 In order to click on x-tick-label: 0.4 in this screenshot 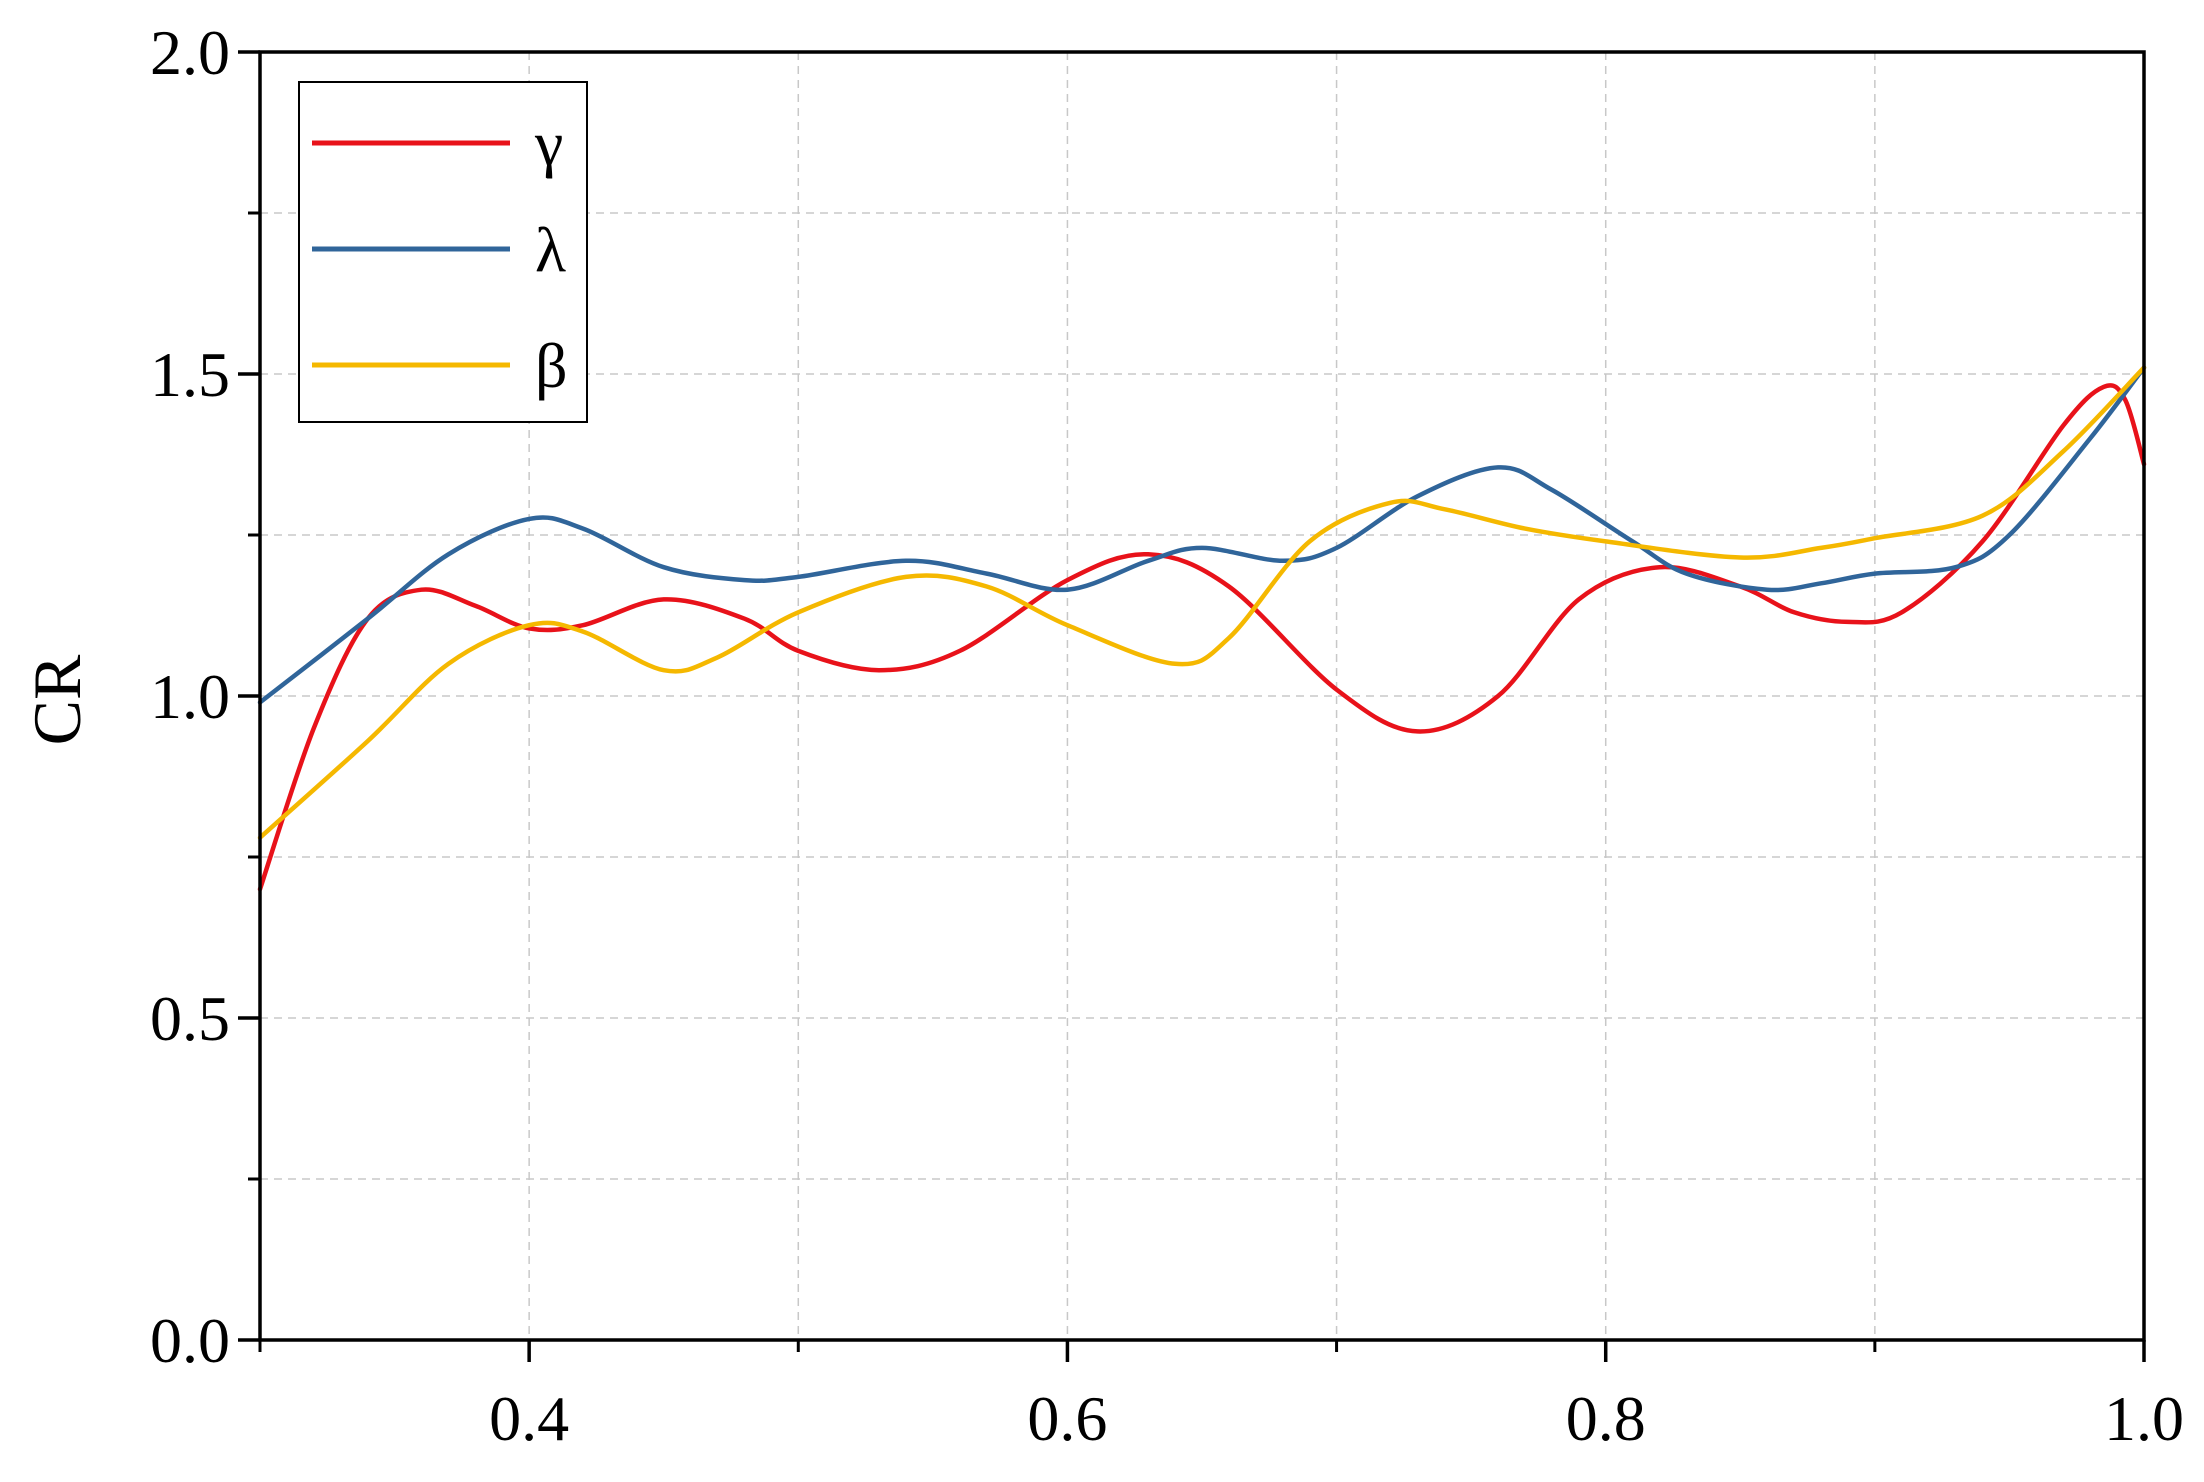, I will do `click(529, 1418)`.